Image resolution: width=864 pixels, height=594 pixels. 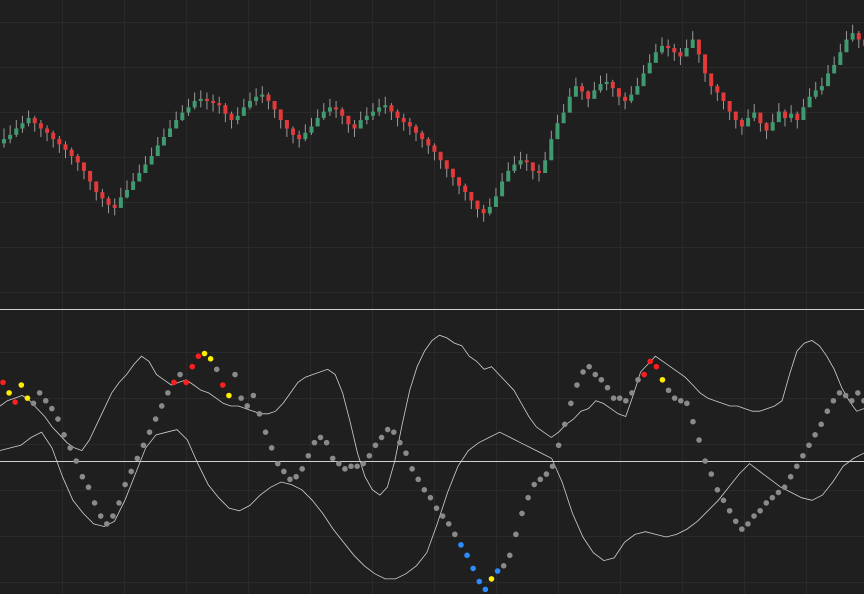 What do you see at coordinates (485, 589) in the screenshot?
I see `oscillator-dot-blue` at bounding box center [485, 589].